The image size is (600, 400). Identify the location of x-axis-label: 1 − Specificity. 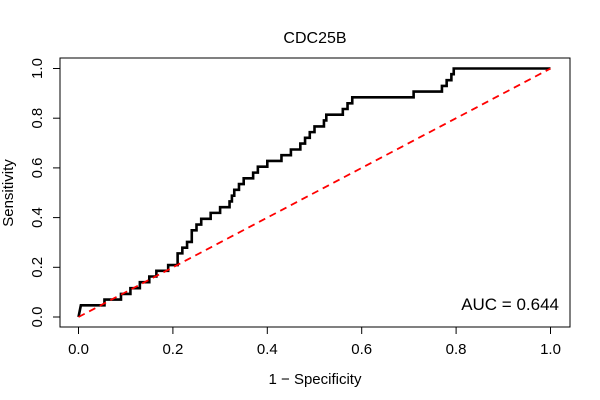
(315, 379).